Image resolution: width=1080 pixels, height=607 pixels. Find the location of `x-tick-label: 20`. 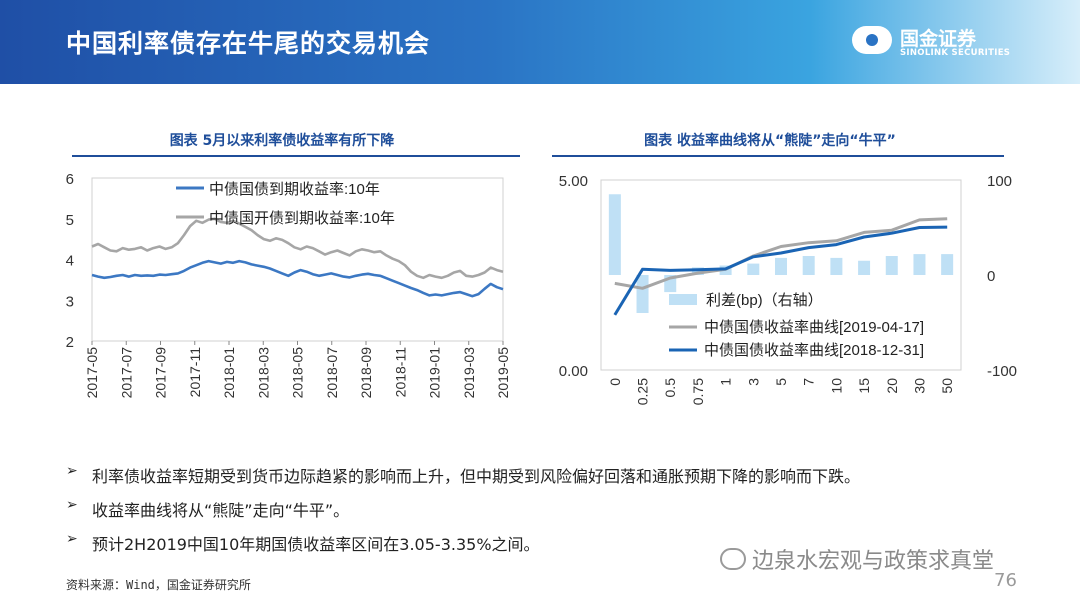

x-tick-label: 20 is located at coordinates (892, 386).